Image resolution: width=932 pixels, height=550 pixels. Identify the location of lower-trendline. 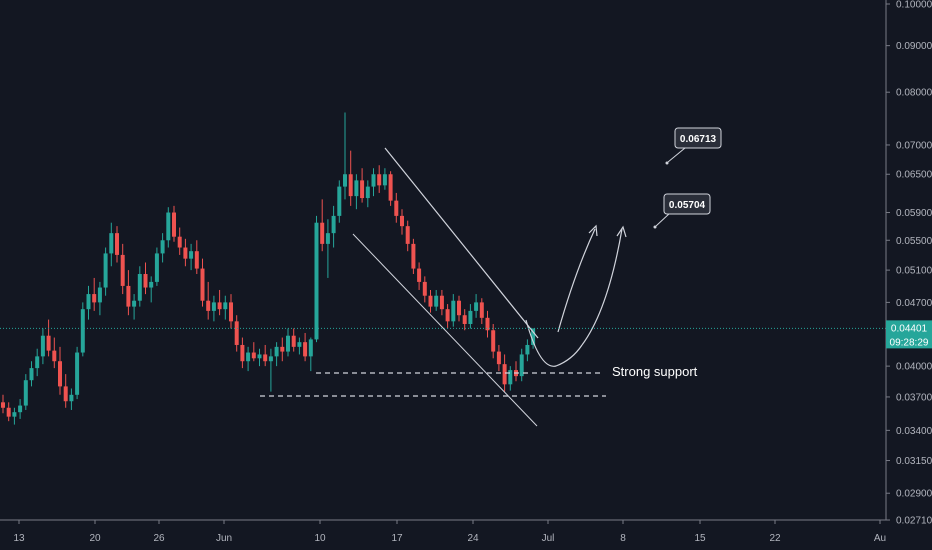
(445, 330).